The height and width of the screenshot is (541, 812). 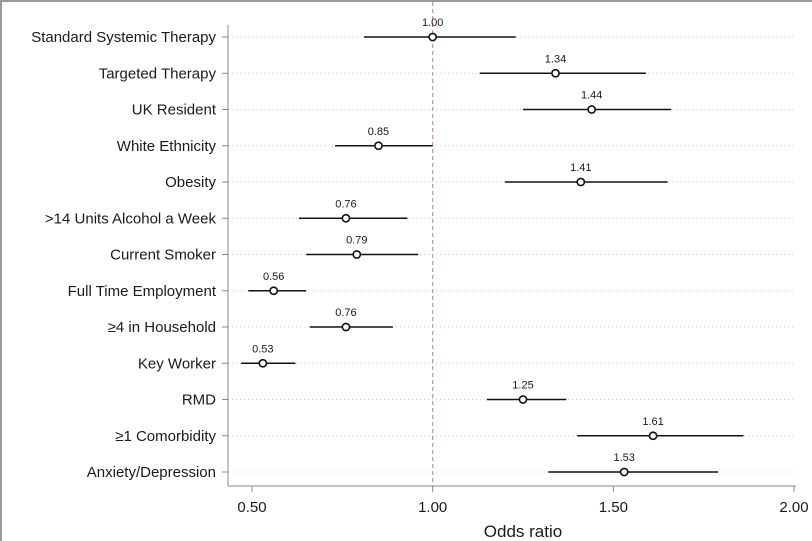 What do you see at coordinates (356, 241) in the screenshot?
I see `data-label: 0.79` at bounding box center [356, 241].